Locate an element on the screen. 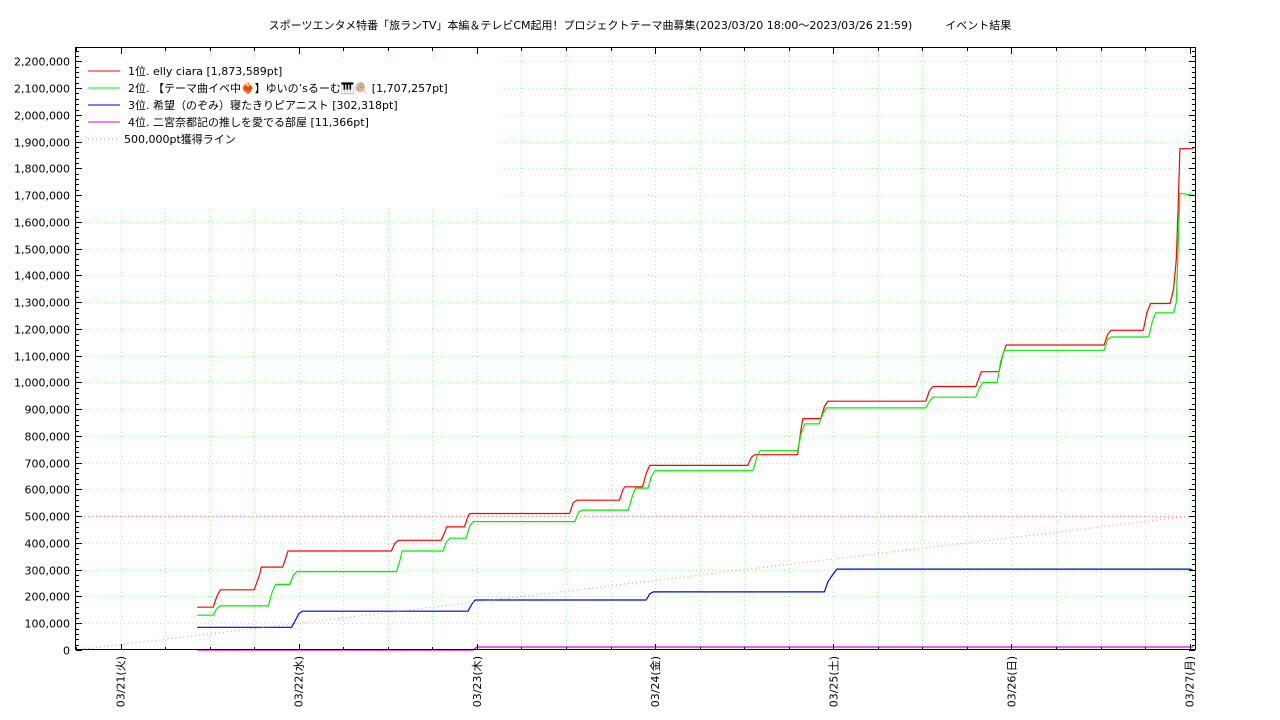 The width and height of the screenshot is (1280, 720). y-tick-label: 600,000 is located at coordinates (48, 490).